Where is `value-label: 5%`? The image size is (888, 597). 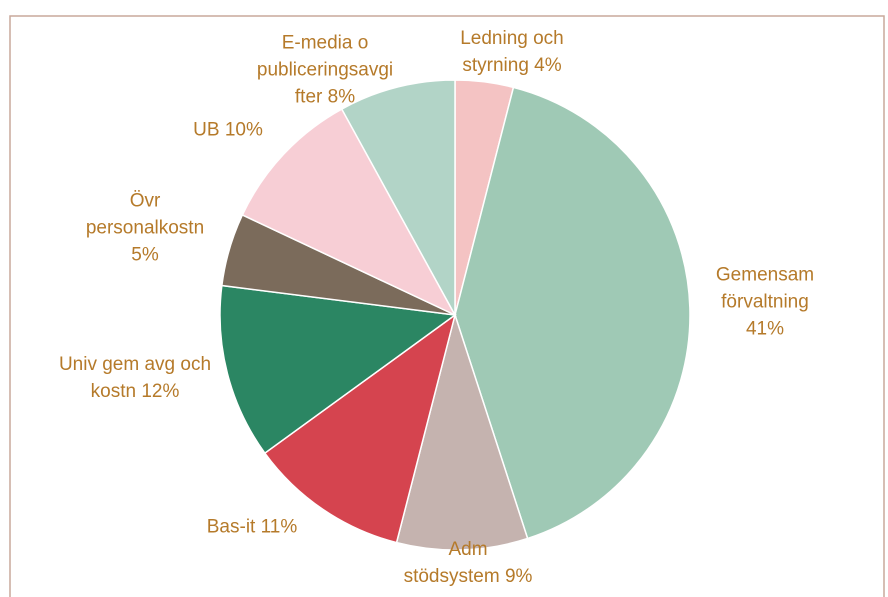 value-label: 5% is located at coordinates (145, 255).